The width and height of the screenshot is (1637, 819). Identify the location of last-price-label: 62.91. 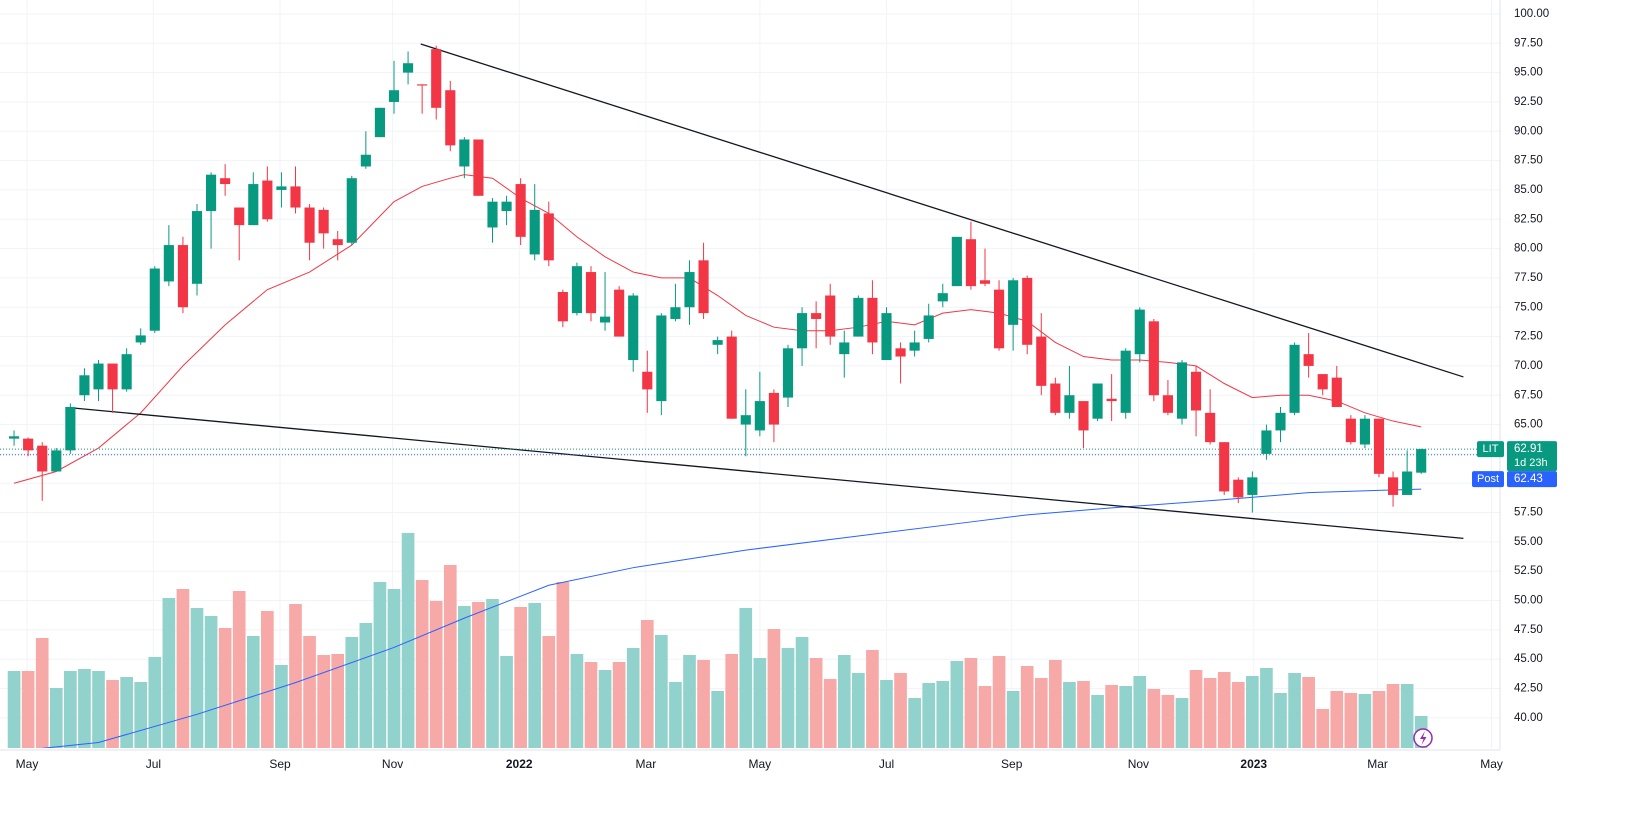
(1528, 449).